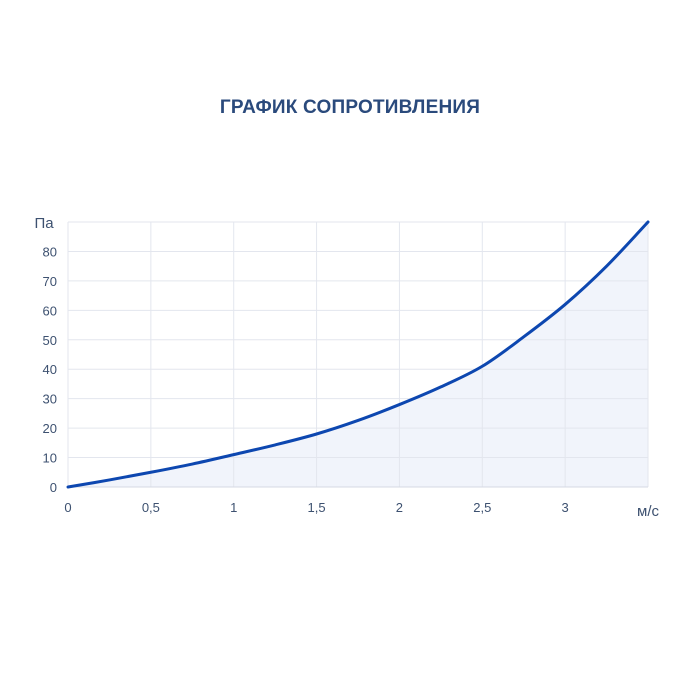  Describe the element at coordinates (44, 223) in the screenshot. I see `y-axis-label: Па` at that location.